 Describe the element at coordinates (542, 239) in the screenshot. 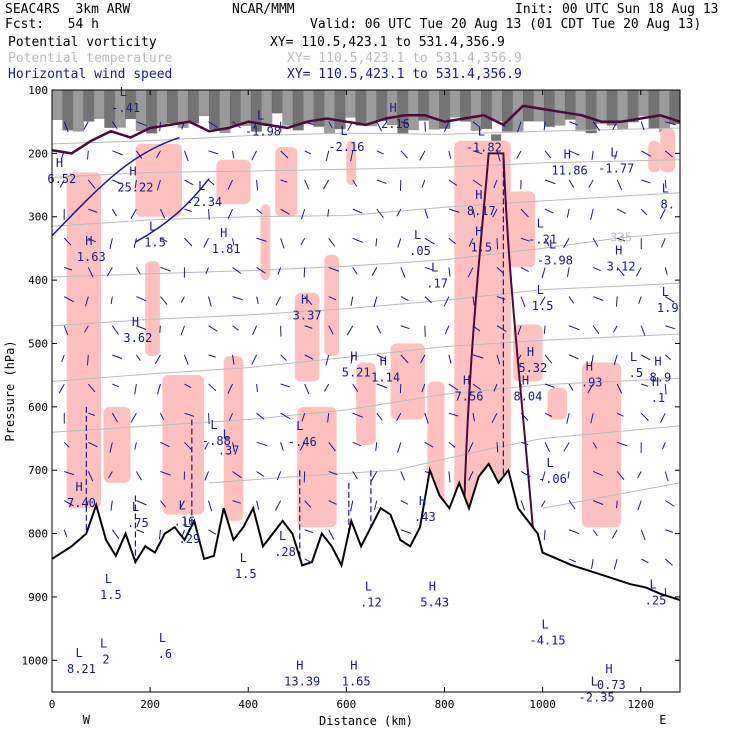

I see `extremum-value: -.21` at that location.